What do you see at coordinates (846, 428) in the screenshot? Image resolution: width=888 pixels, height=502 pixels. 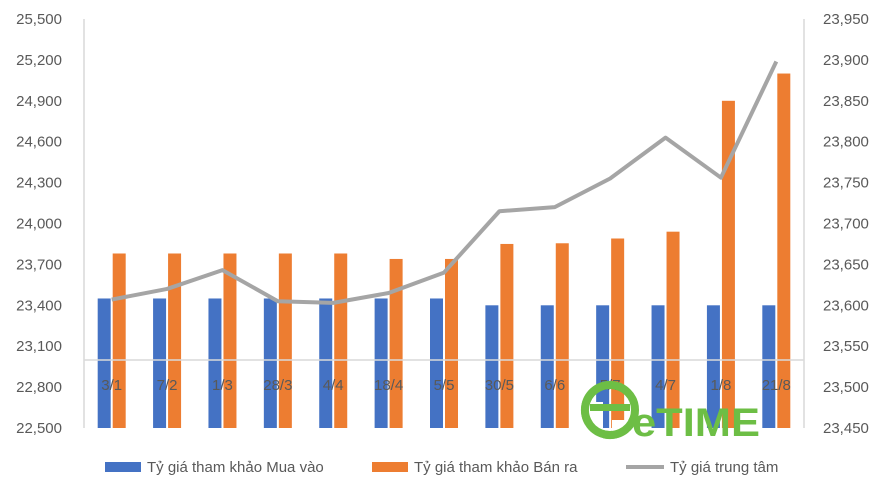 I see `right-tick-label: 23,450` at bounding box center [846, 428].